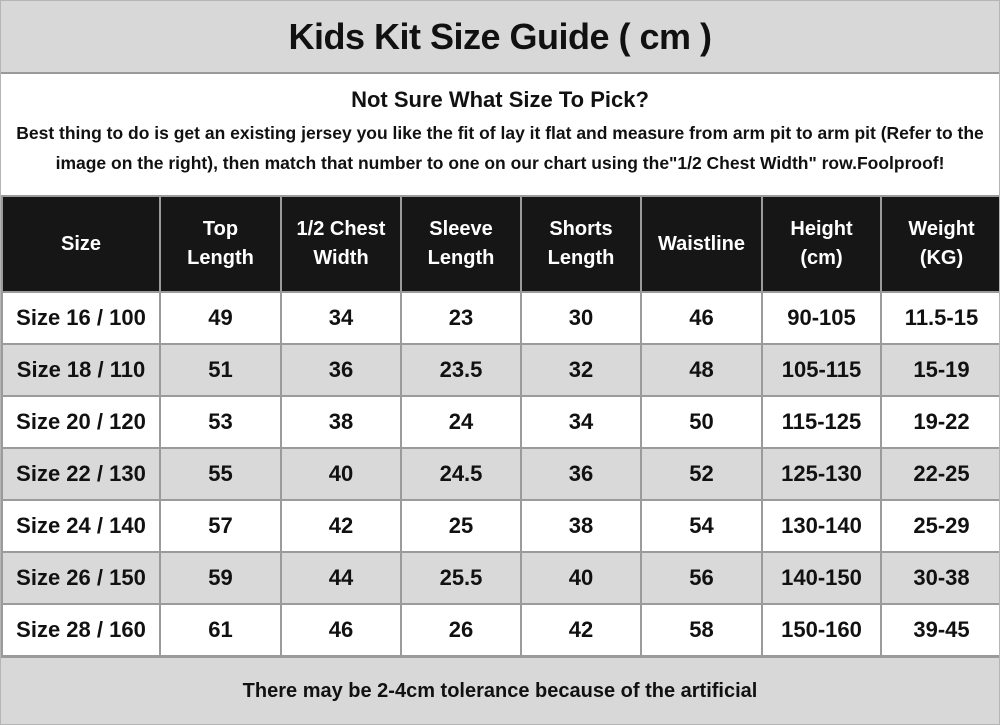  I want to click on measurement-cell: 115-125, so click(821, 422).